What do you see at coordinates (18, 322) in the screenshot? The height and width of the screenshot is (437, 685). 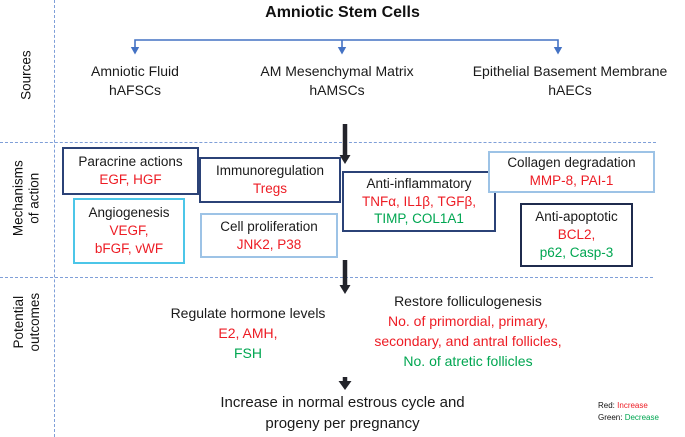 I see `rail-label-outcomes-line1: Potential` at bounding box center [18, 322].